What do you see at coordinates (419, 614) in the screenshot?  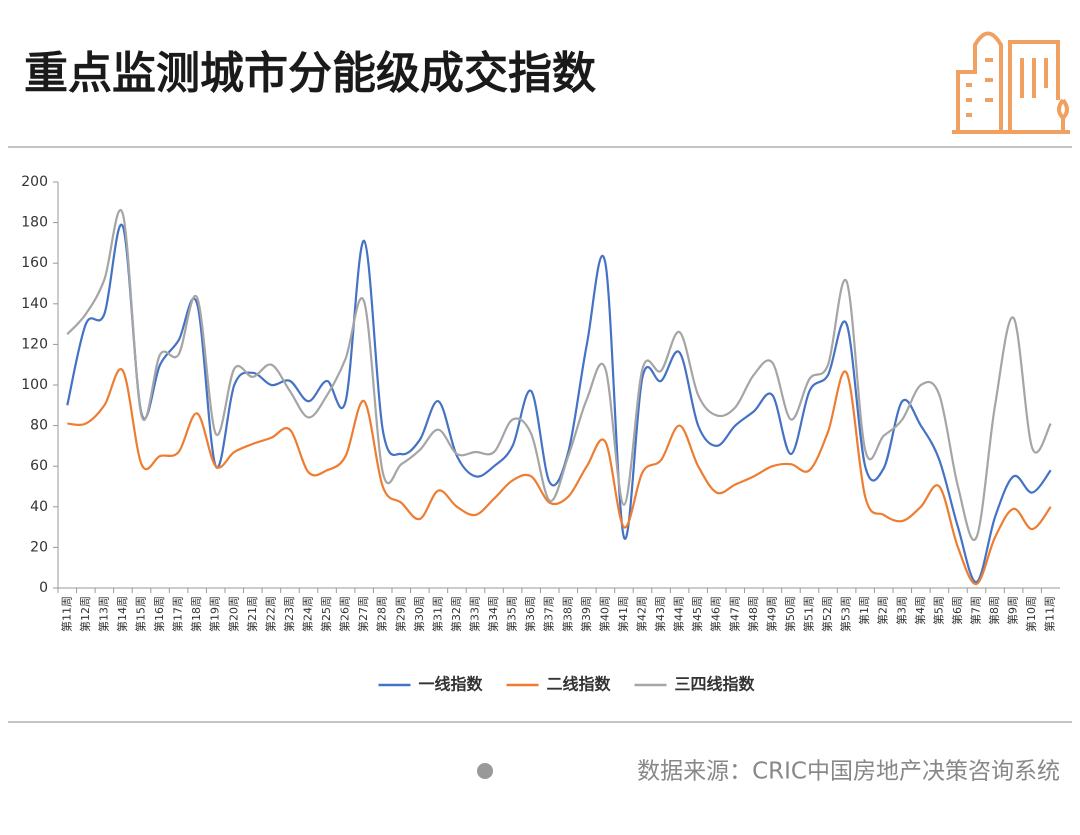 I see `x-tick-label: 第30周` at bounding box center [419, 614].